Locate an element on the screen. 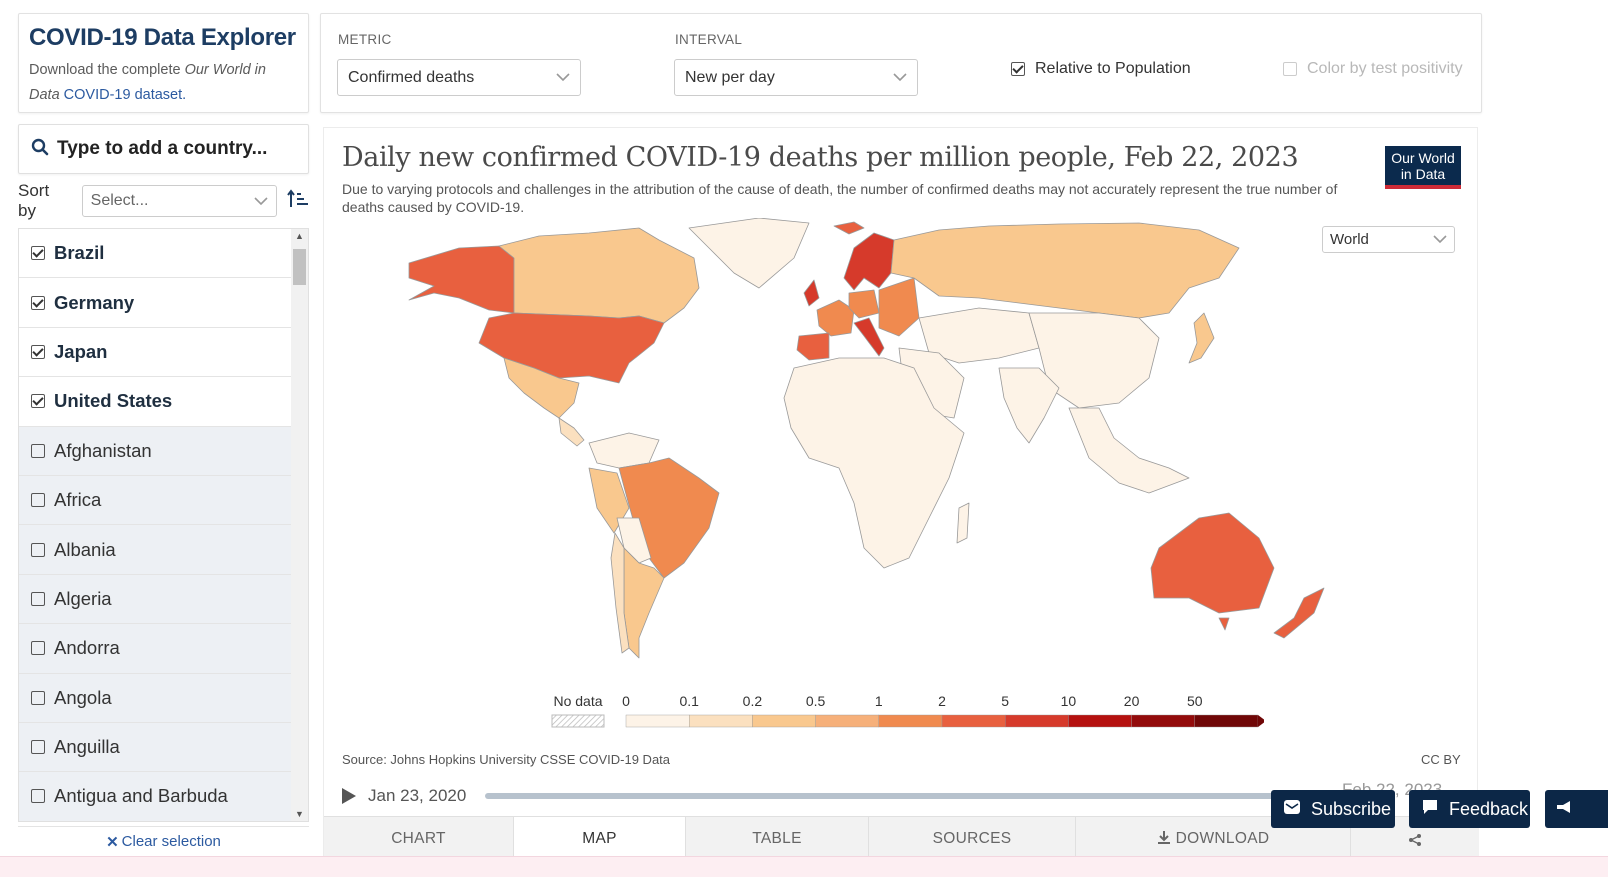  close-icon: ✕ is located at coordinates (112, 842).